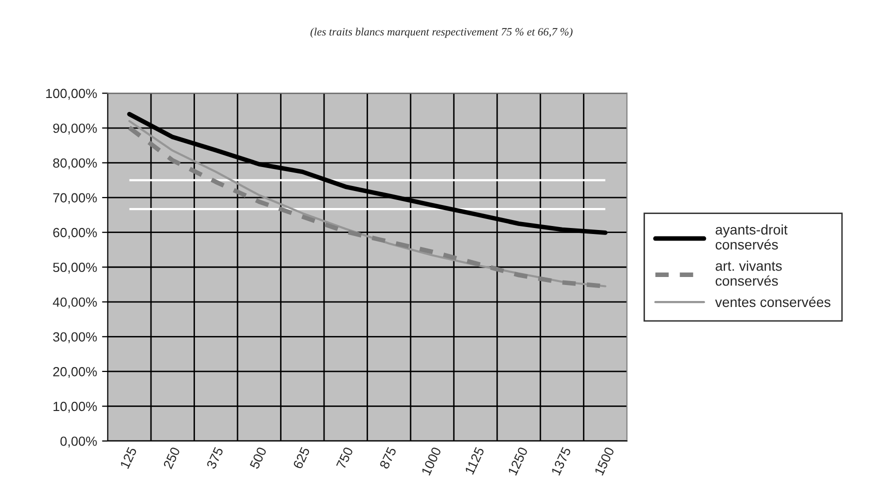 This screenshot has width=883, height=504. Describe the element at coordinates (75, 407) in the screenshot. I see `y-tick-label: 10,00%` at that location.